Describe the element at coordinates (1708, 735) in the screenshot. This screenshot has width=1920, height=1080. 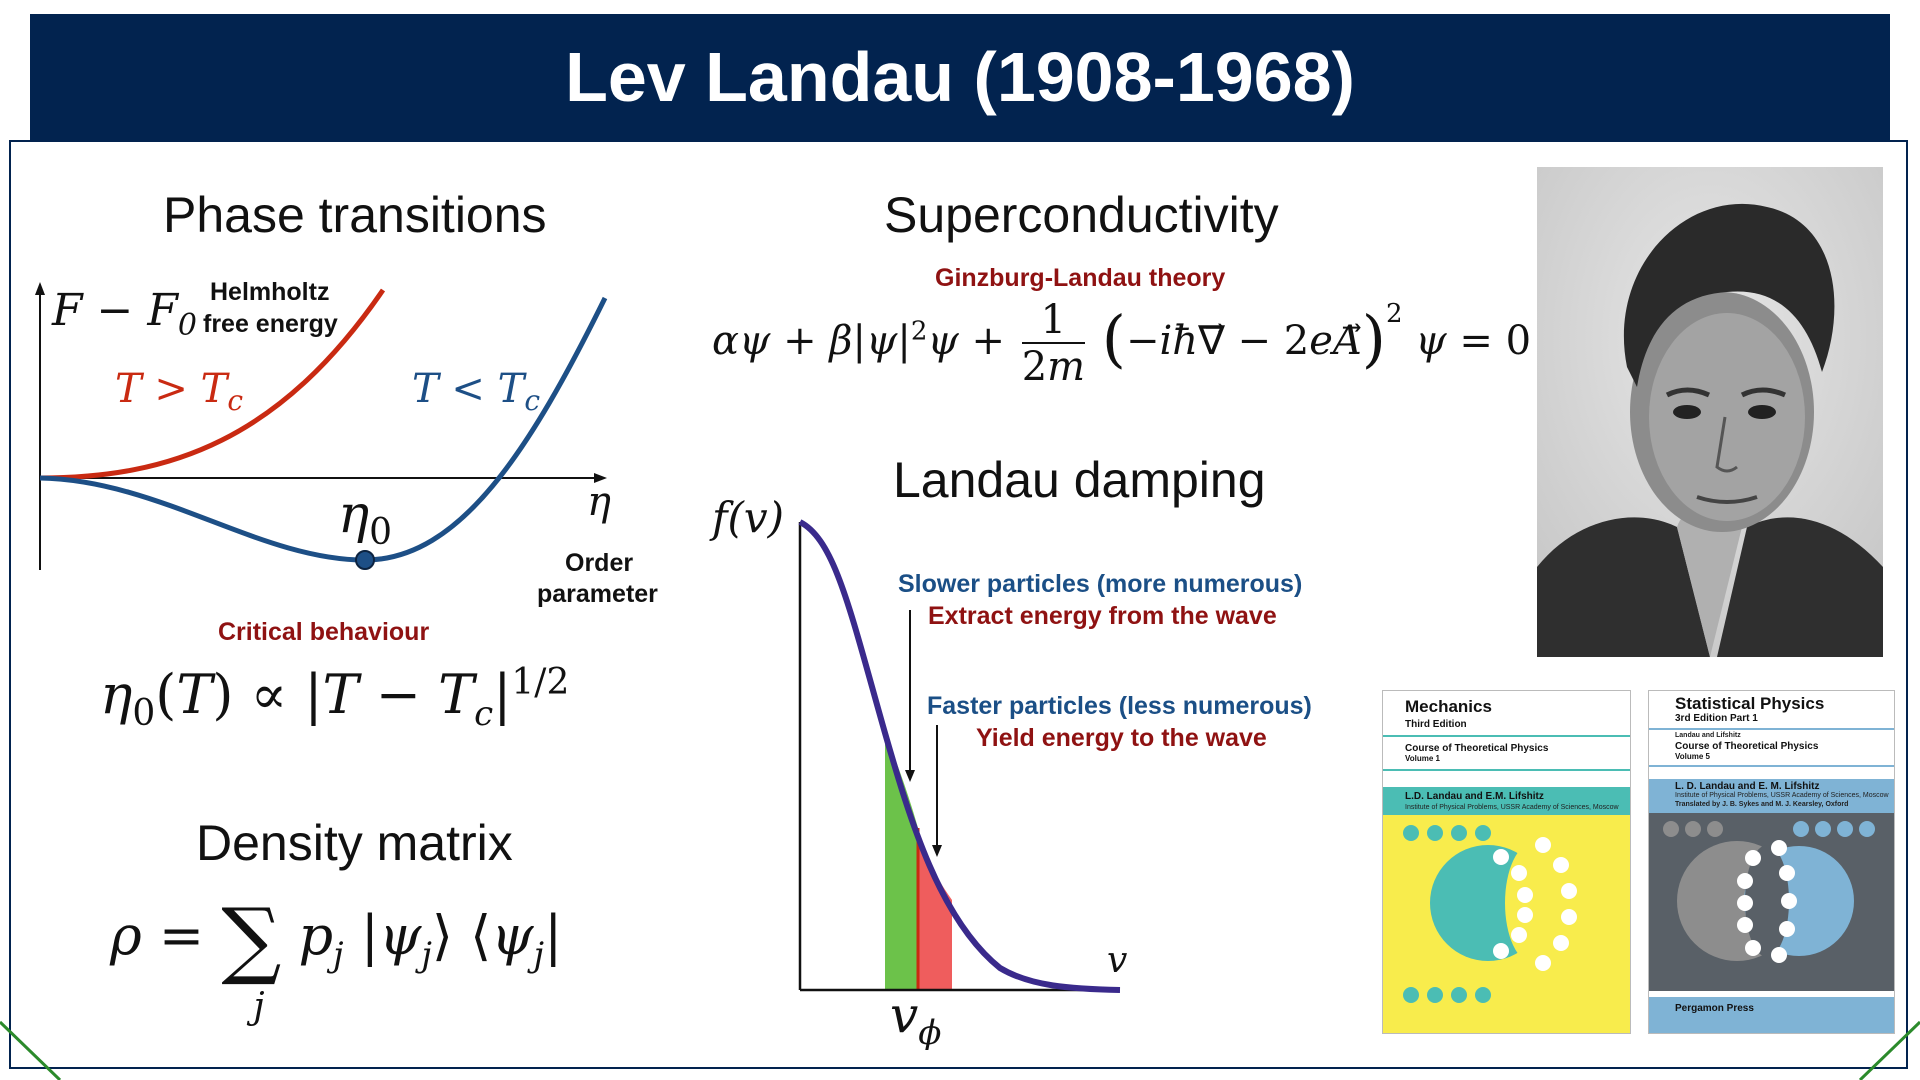
I see `book2-byline: Landau and Lifshitz` at that location.